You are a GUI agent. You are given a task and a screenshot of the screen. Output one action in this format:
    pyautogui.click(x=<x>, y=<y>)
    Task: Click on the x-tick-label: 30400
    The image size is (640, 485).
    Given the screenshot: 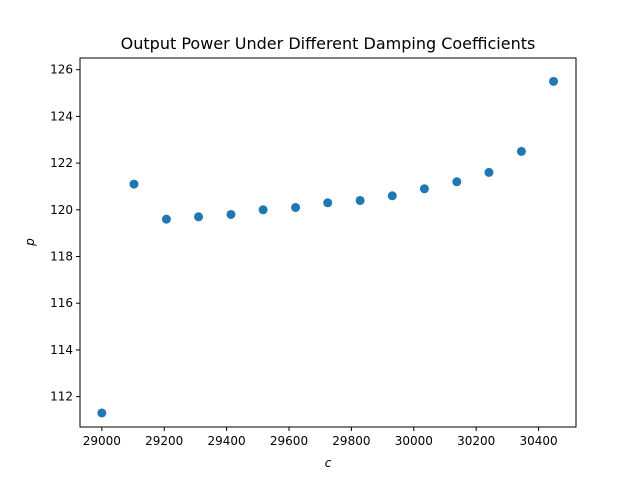 What is the action you would take?
    pyautogui.click(x=538, y=441)
    